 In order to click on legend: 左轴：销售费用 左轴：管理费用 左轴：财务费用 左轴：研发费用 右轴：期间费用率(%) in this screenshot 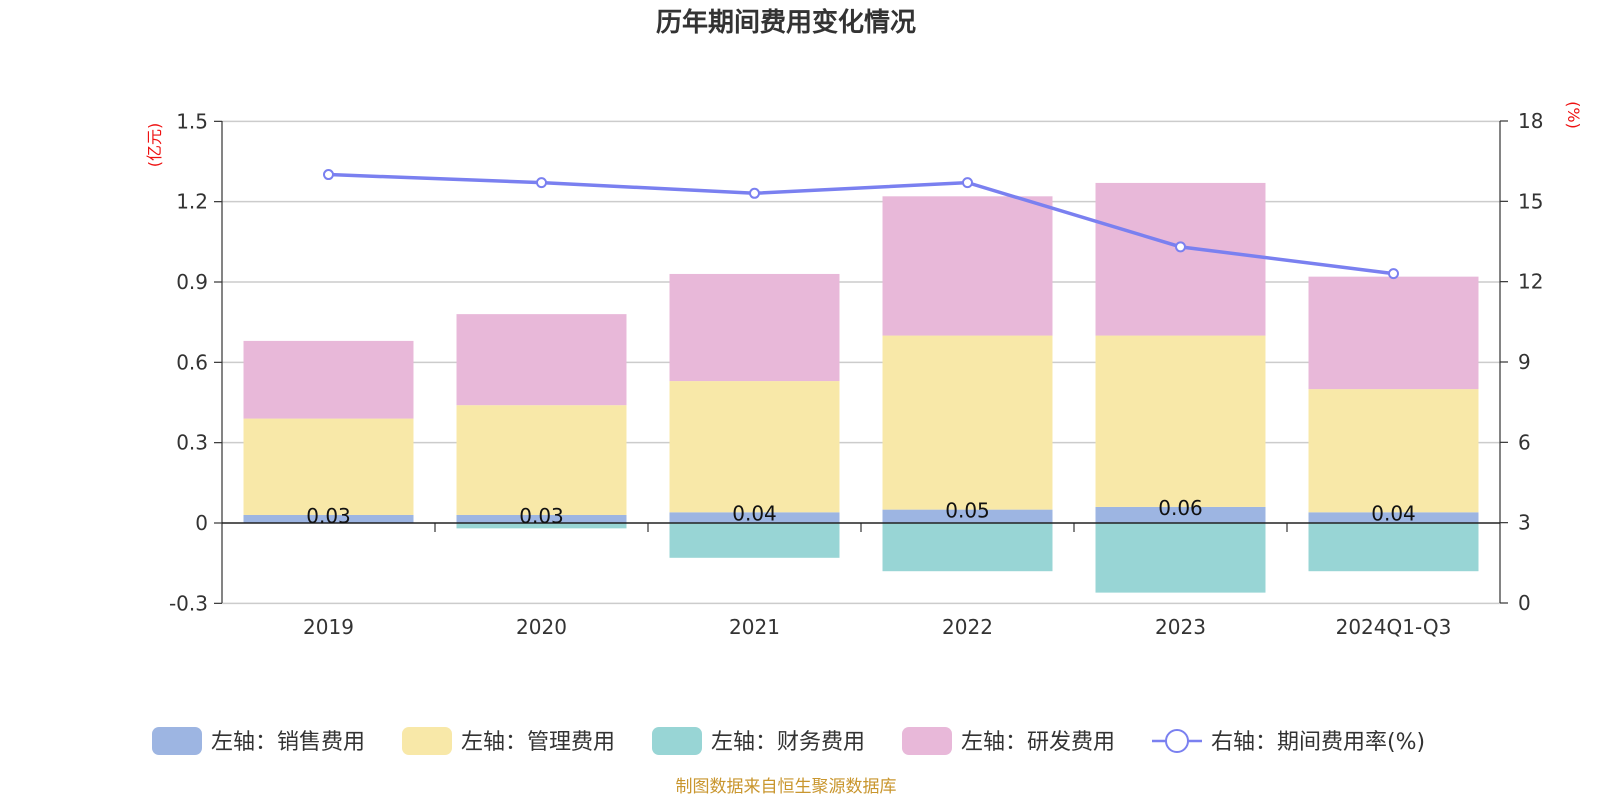, I will do `click(788, 741)`.